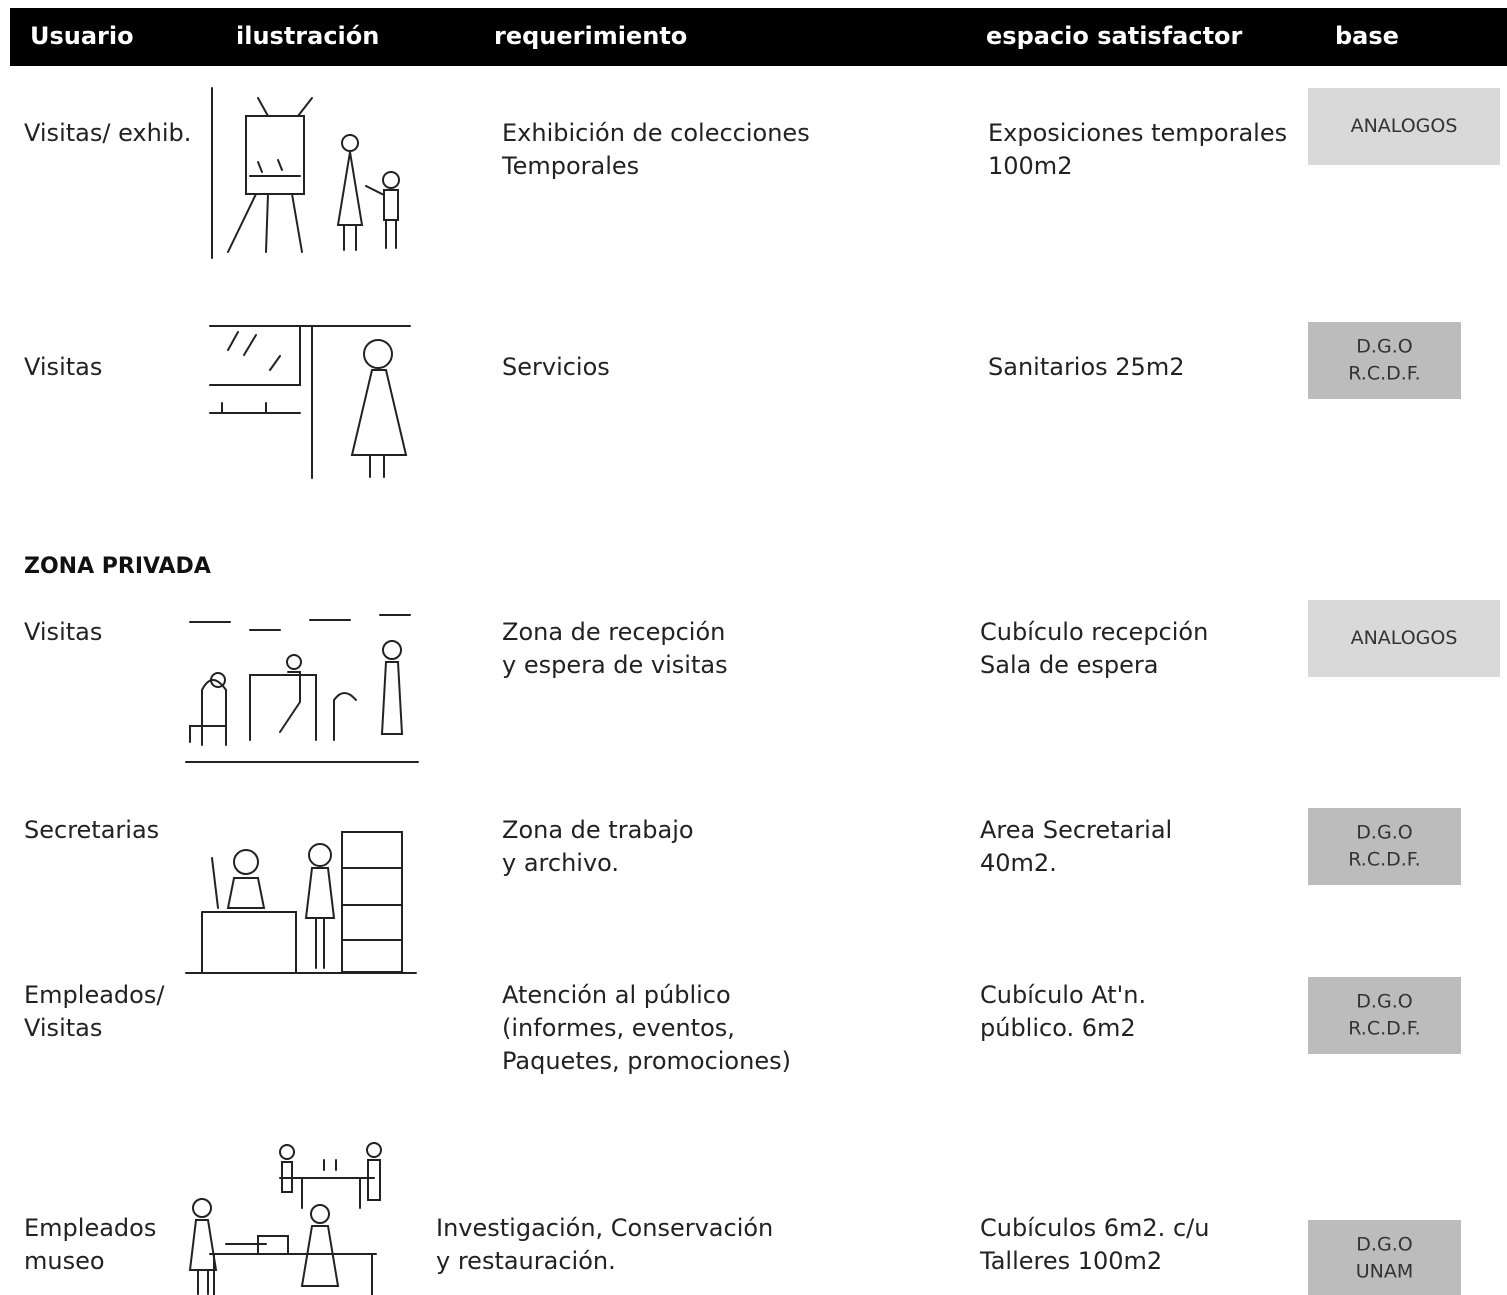  What do you see at coordinates (646, 1061) in the screenshot?
I see `requirement-text: Paquetes, promociones)` at bounding box center [646, 1061].